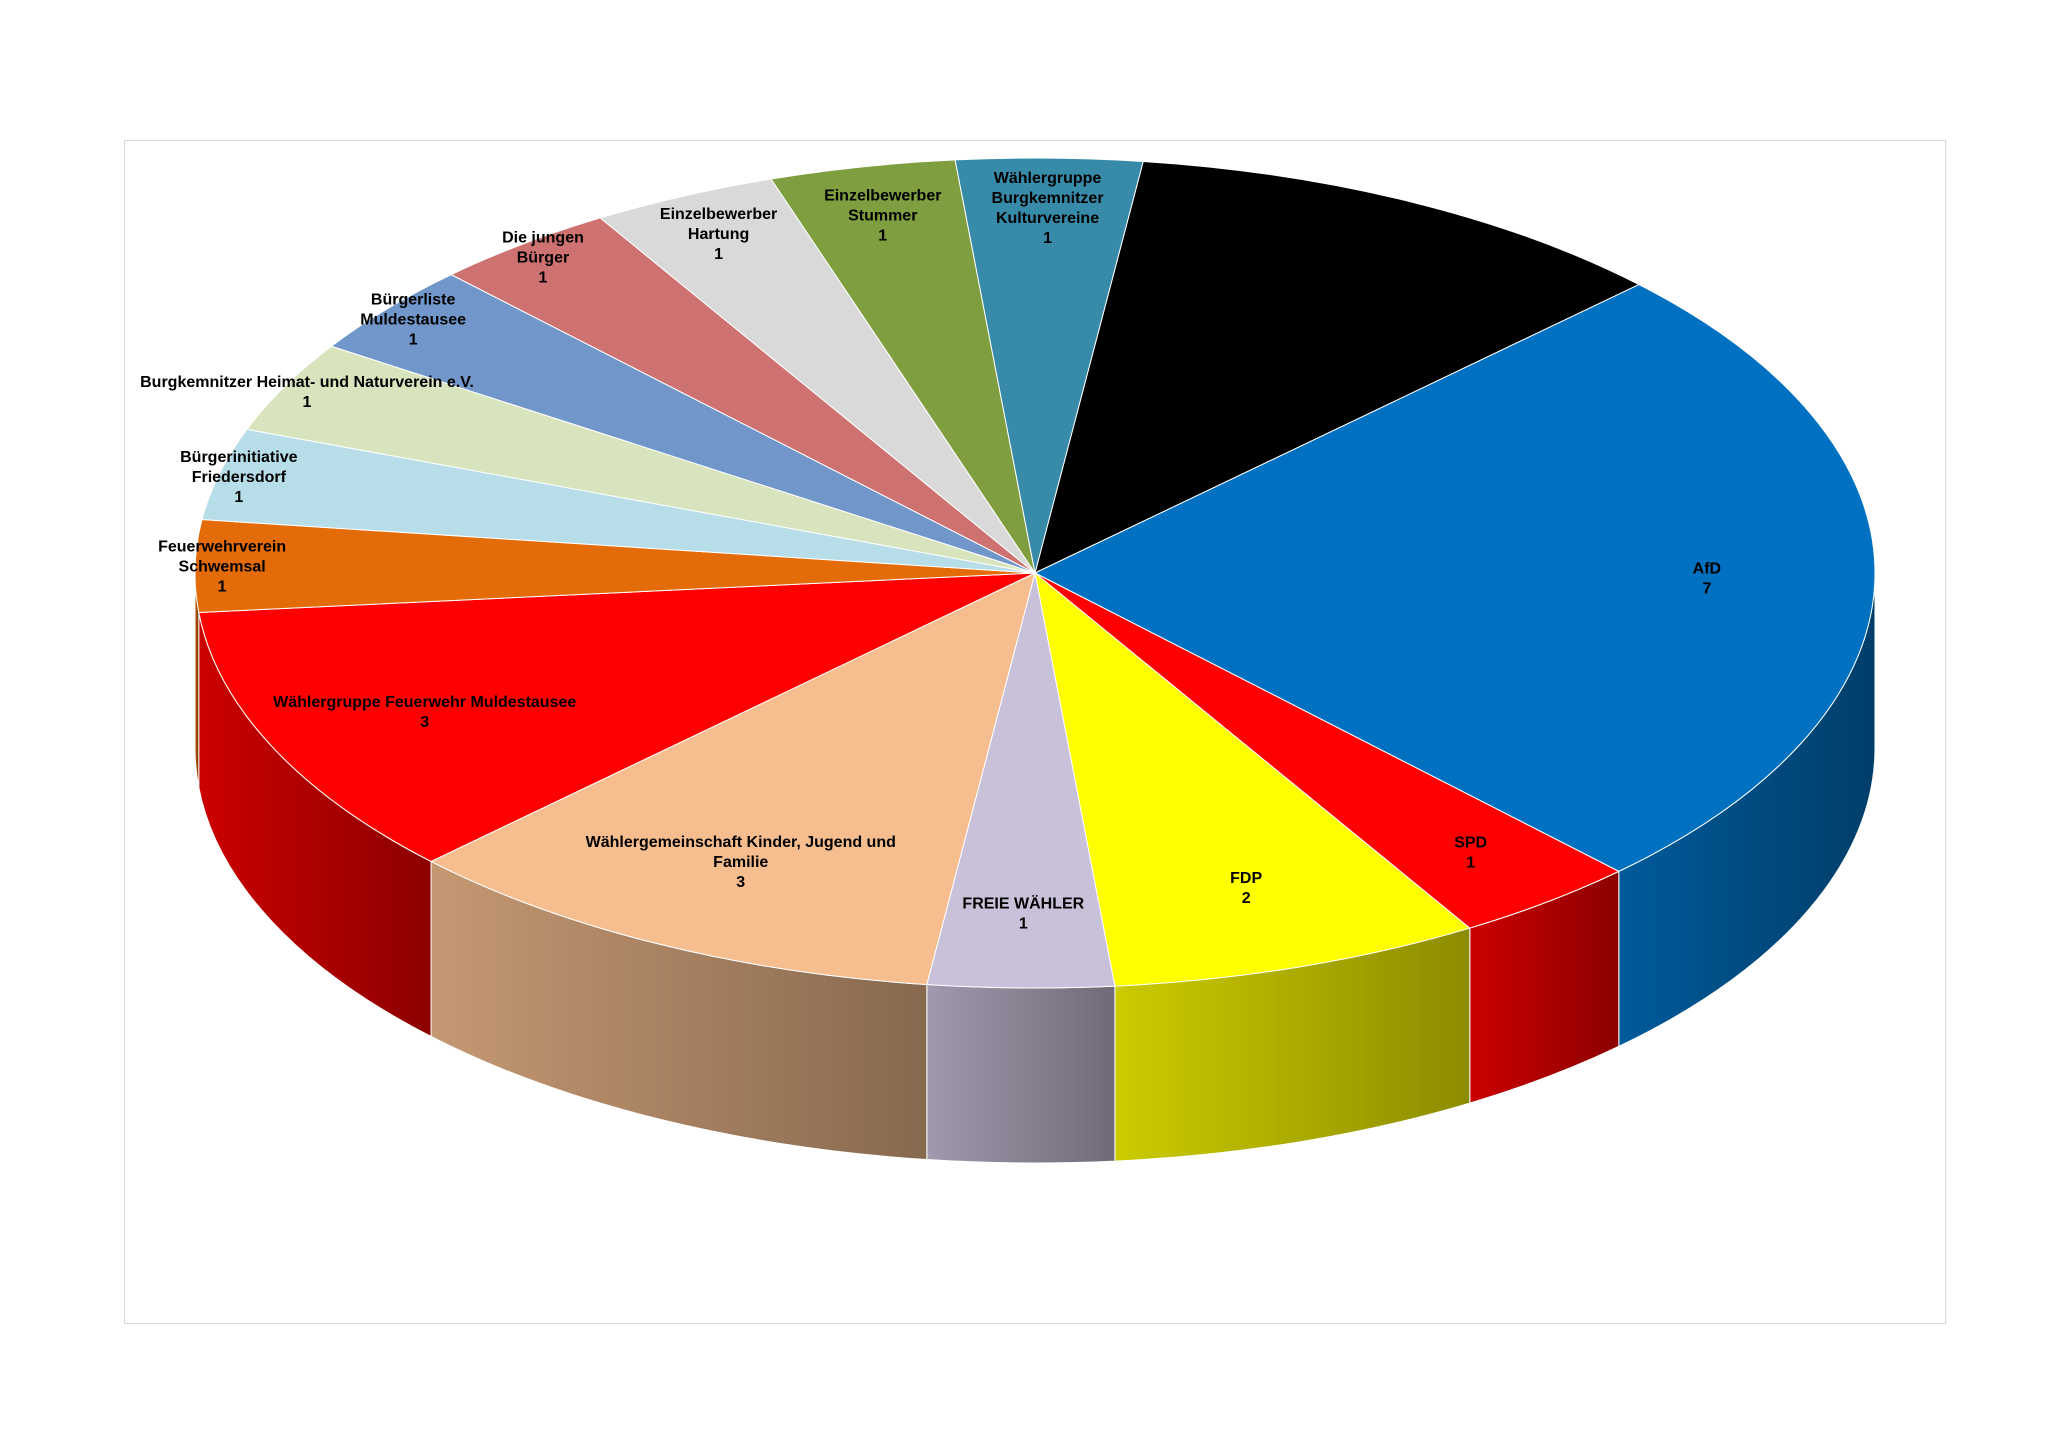 This screenshot has height=1449, width=2048. Describe the element at coordinates (1246, 888) in the screenshot. I see `slice-label-fdp: FDP 2` at that location.